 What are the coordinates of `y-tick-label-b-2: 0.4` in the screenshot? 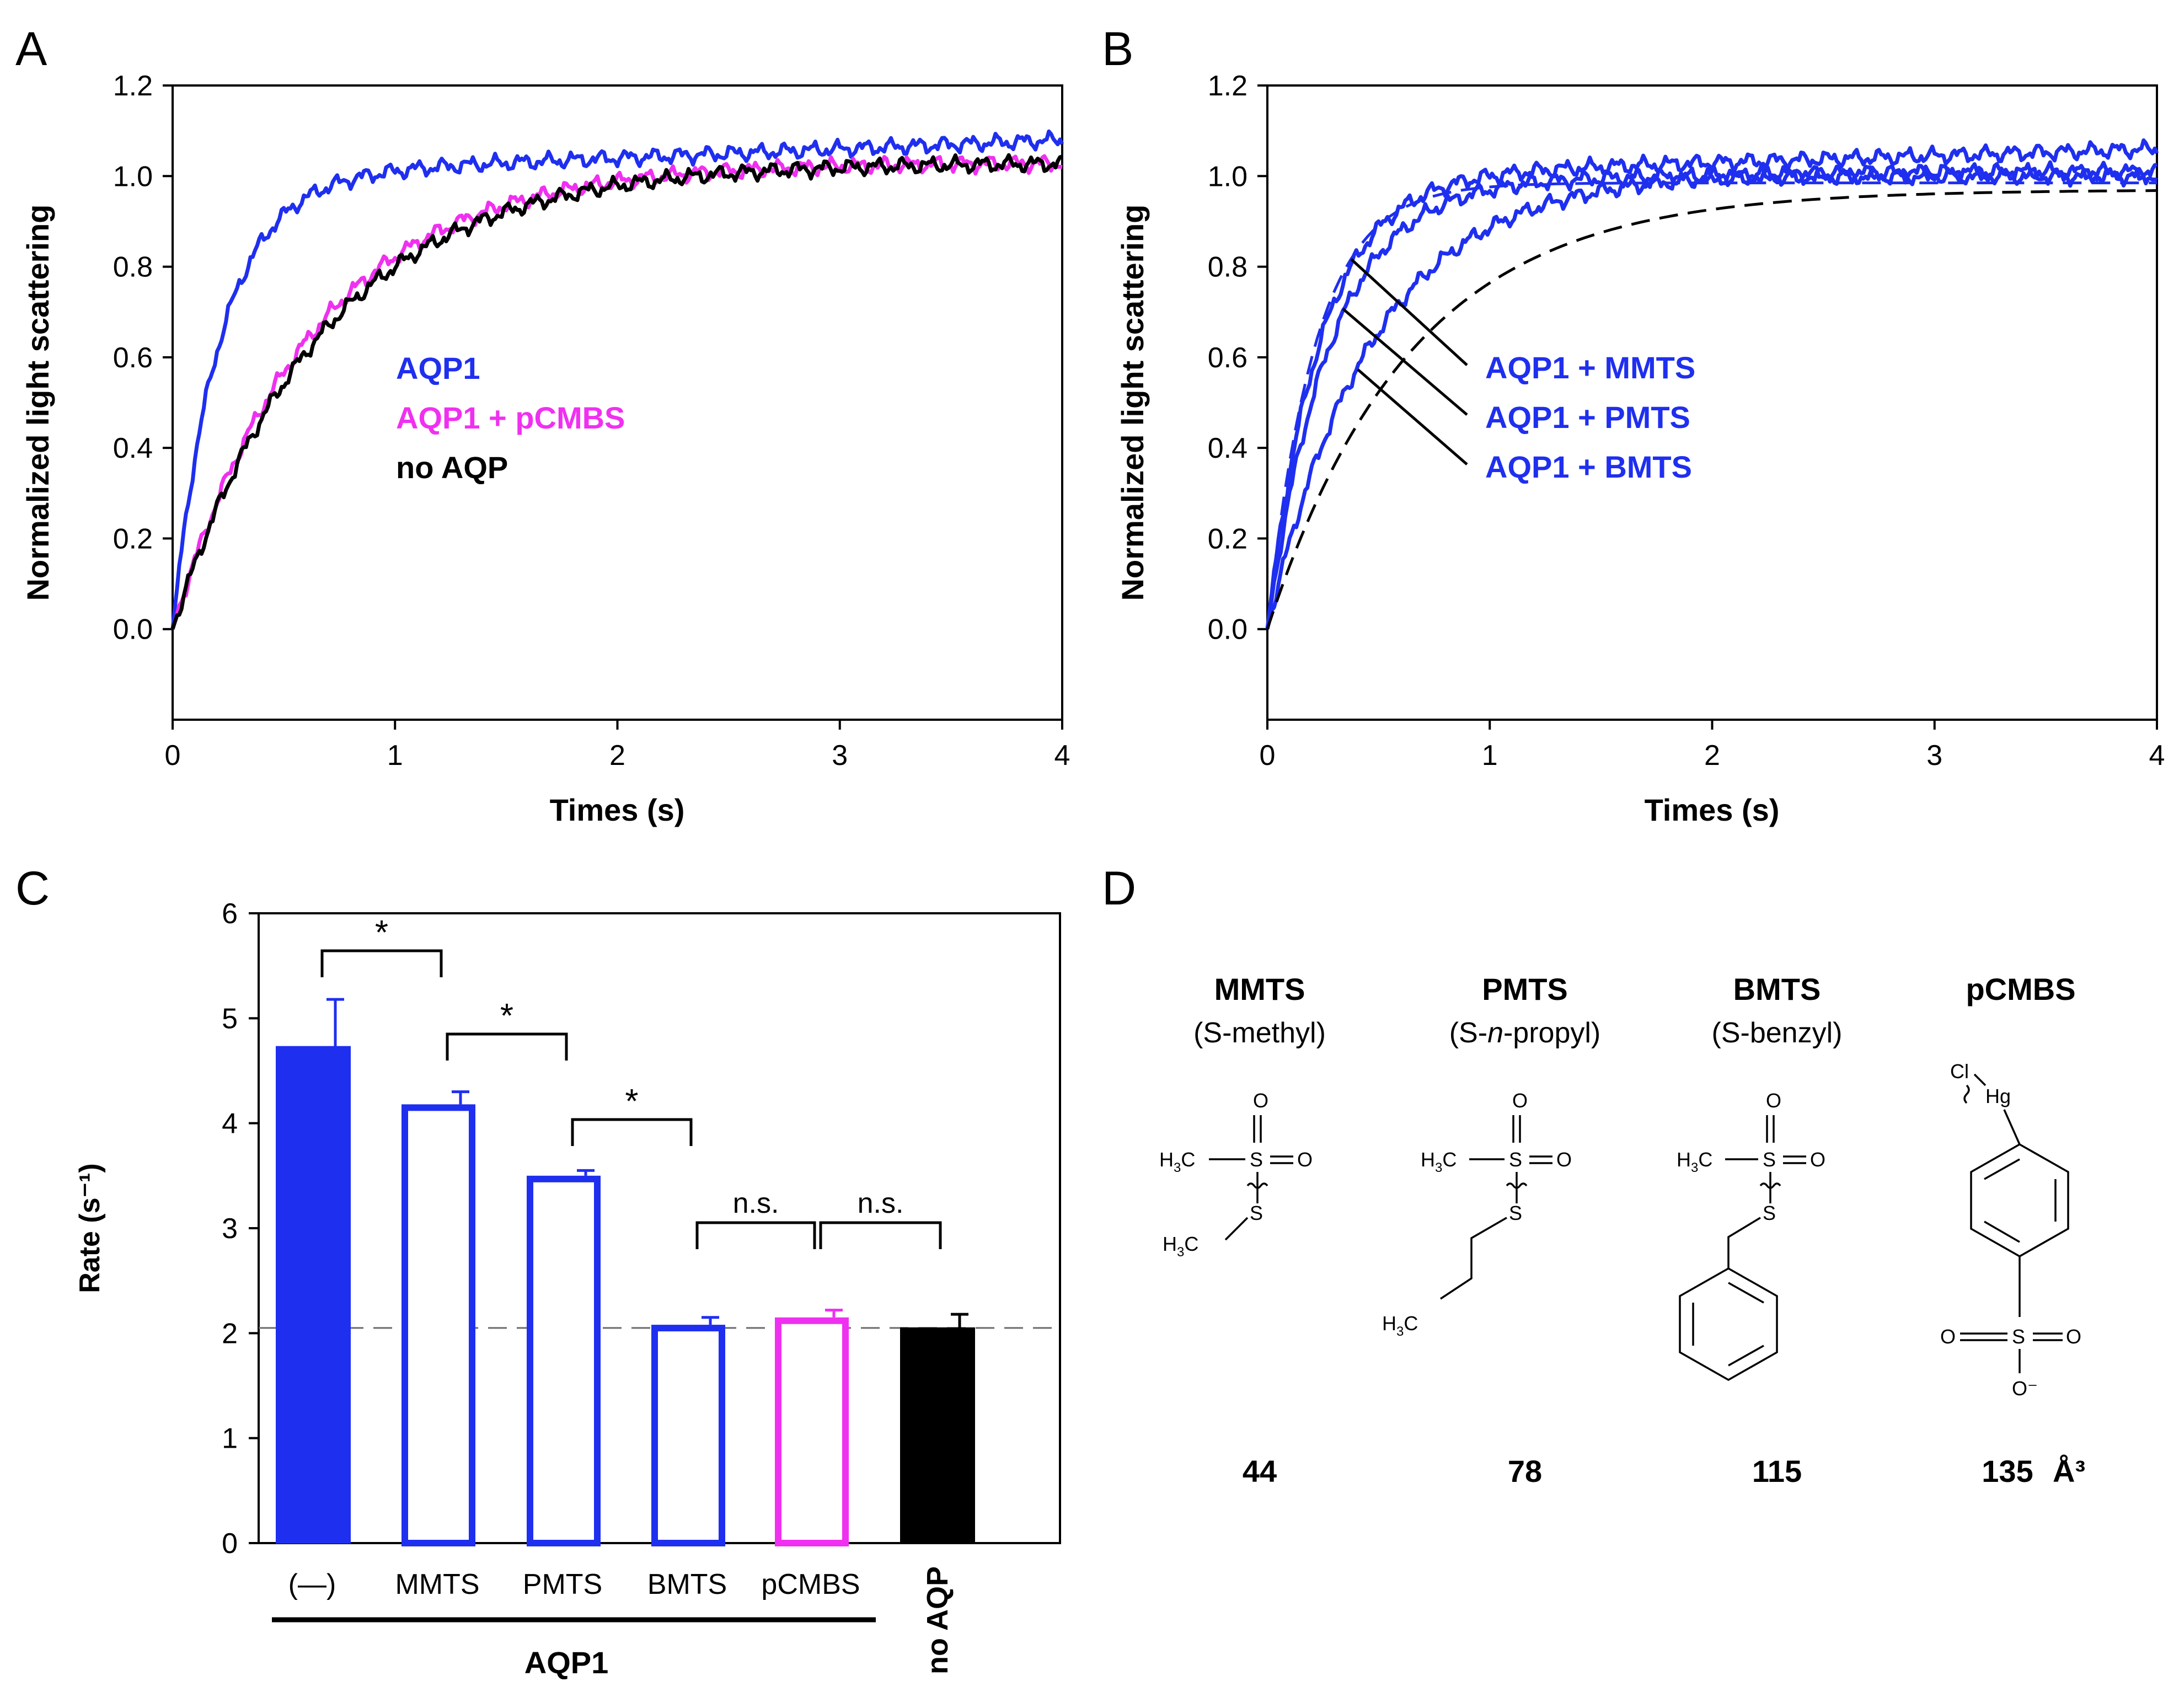 It's located at (1228, 448).